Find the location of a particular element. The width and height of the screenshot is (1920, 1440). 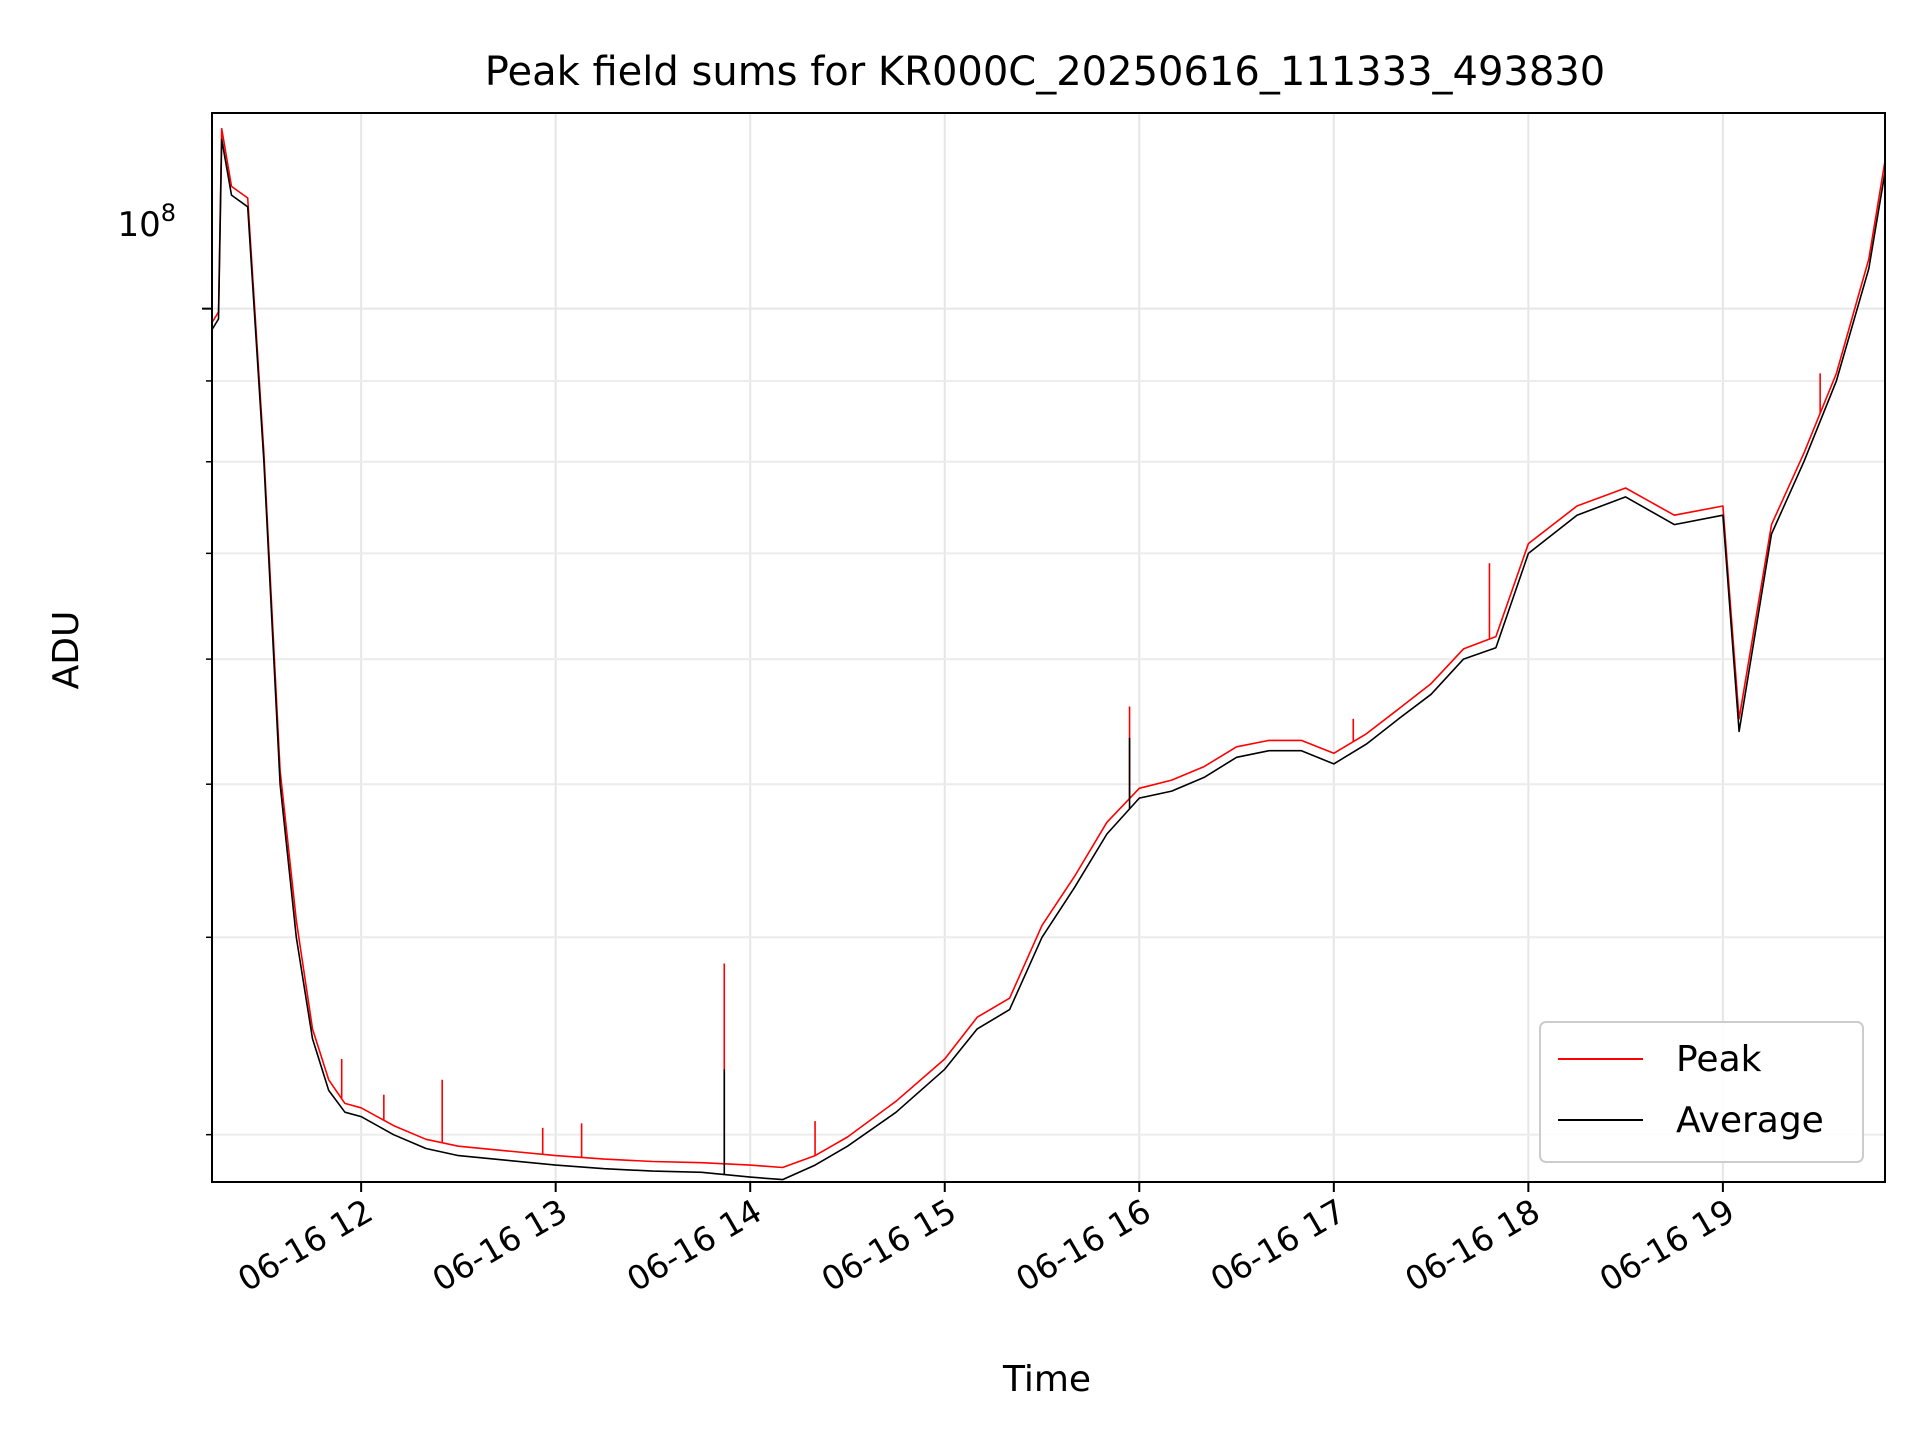

legend-label-peak: Peak is located at coordinates (1719, 1059).